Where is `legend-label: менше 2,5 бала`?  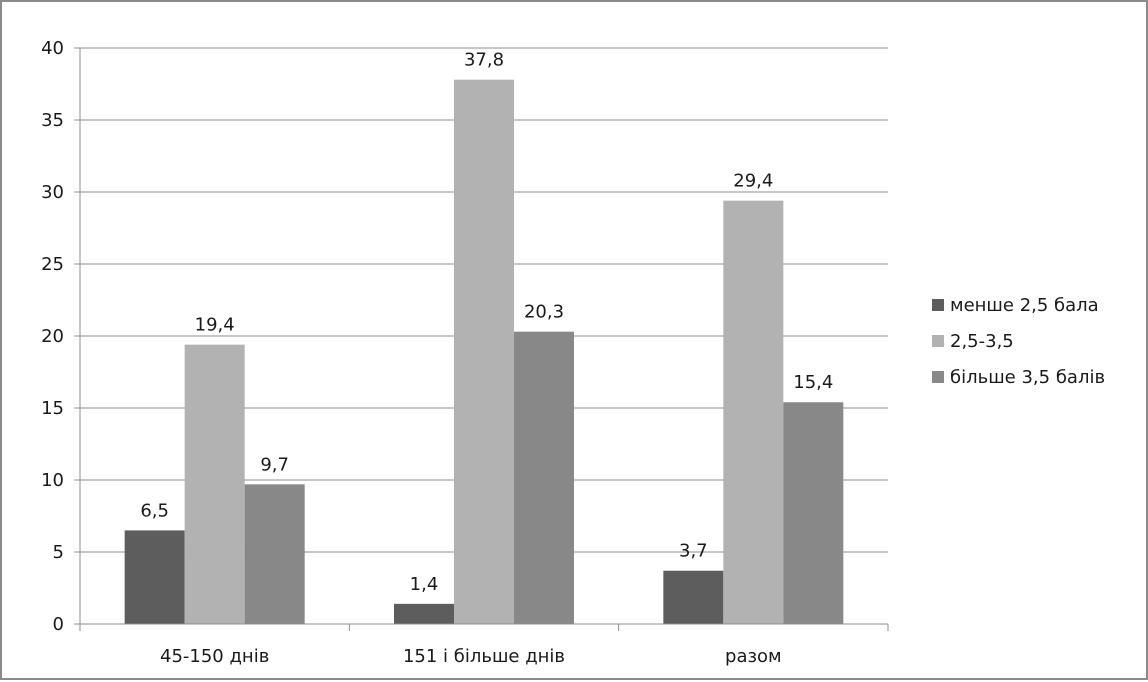
legend-label: менше 2,5 бала is located at coordinates (1024, 305).